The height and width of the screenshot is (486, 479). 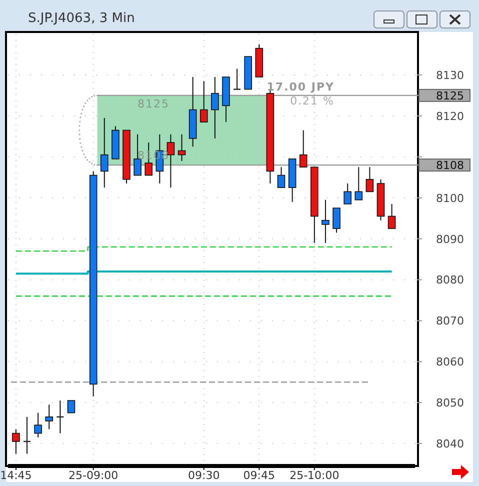 I want to click on y-tick-label: 8050, so click(x=450, y=403).